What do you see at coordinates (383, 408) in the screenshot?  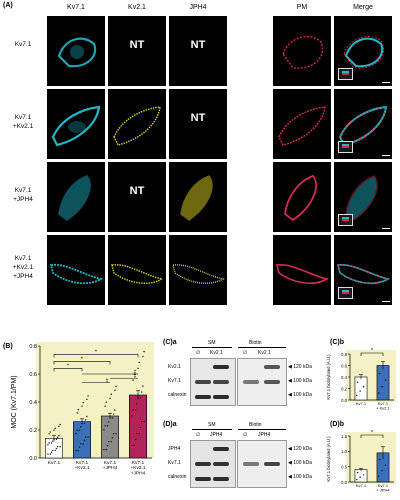 I see `category-label: + Kv2.1` at bounding box center [383, 408].